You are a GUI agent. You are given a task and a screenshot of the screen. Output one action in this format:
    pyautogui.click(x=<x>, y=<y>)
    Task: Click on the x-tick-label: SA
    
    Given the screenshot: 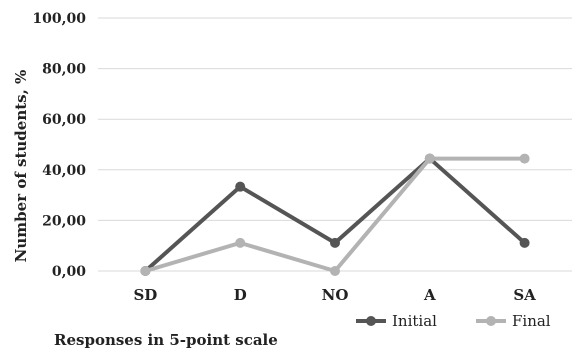 What is the action you would take?
    pyautogui.click(x=524, y=295)
    